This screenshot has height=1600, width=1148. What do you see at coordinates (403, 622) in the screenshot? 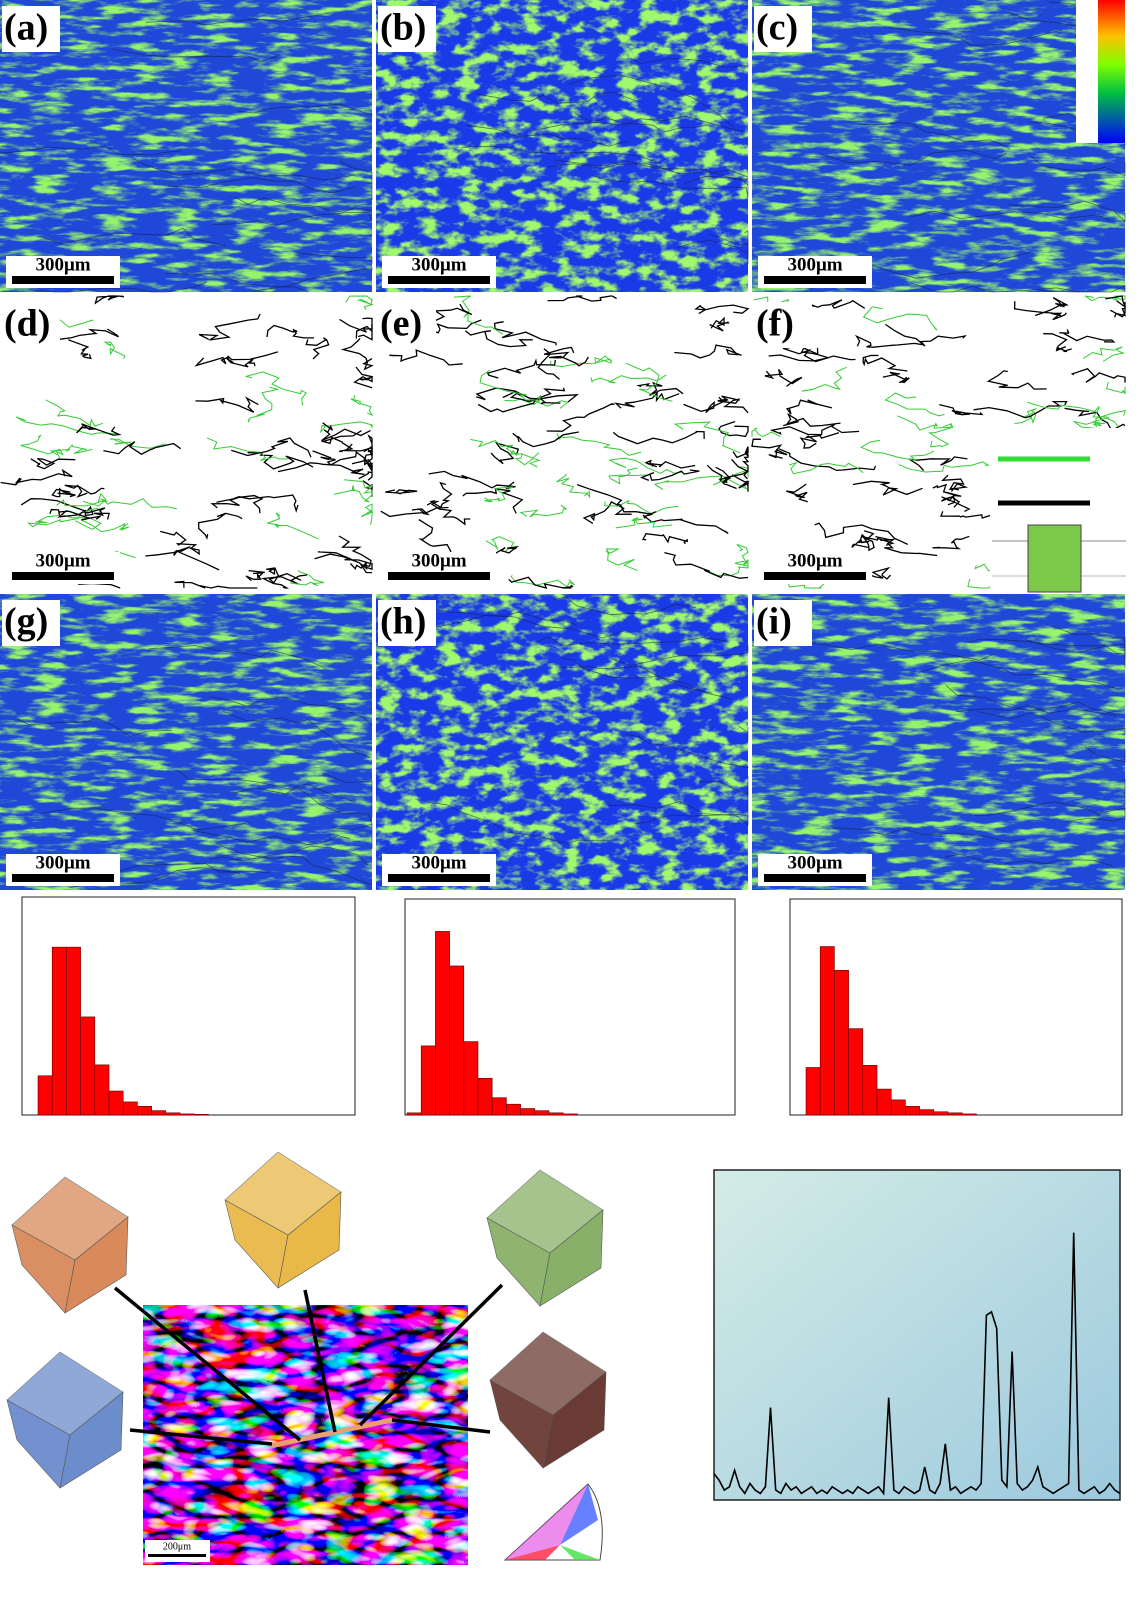
I see `panel-label: (h)` at bounding box center [403, 622].